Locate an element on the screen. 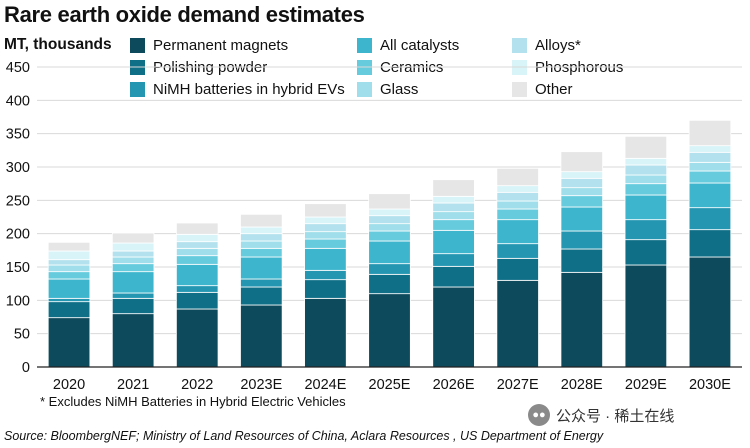  bar-segment-all-catalysts-2029e is located at coordinates (646, 207).